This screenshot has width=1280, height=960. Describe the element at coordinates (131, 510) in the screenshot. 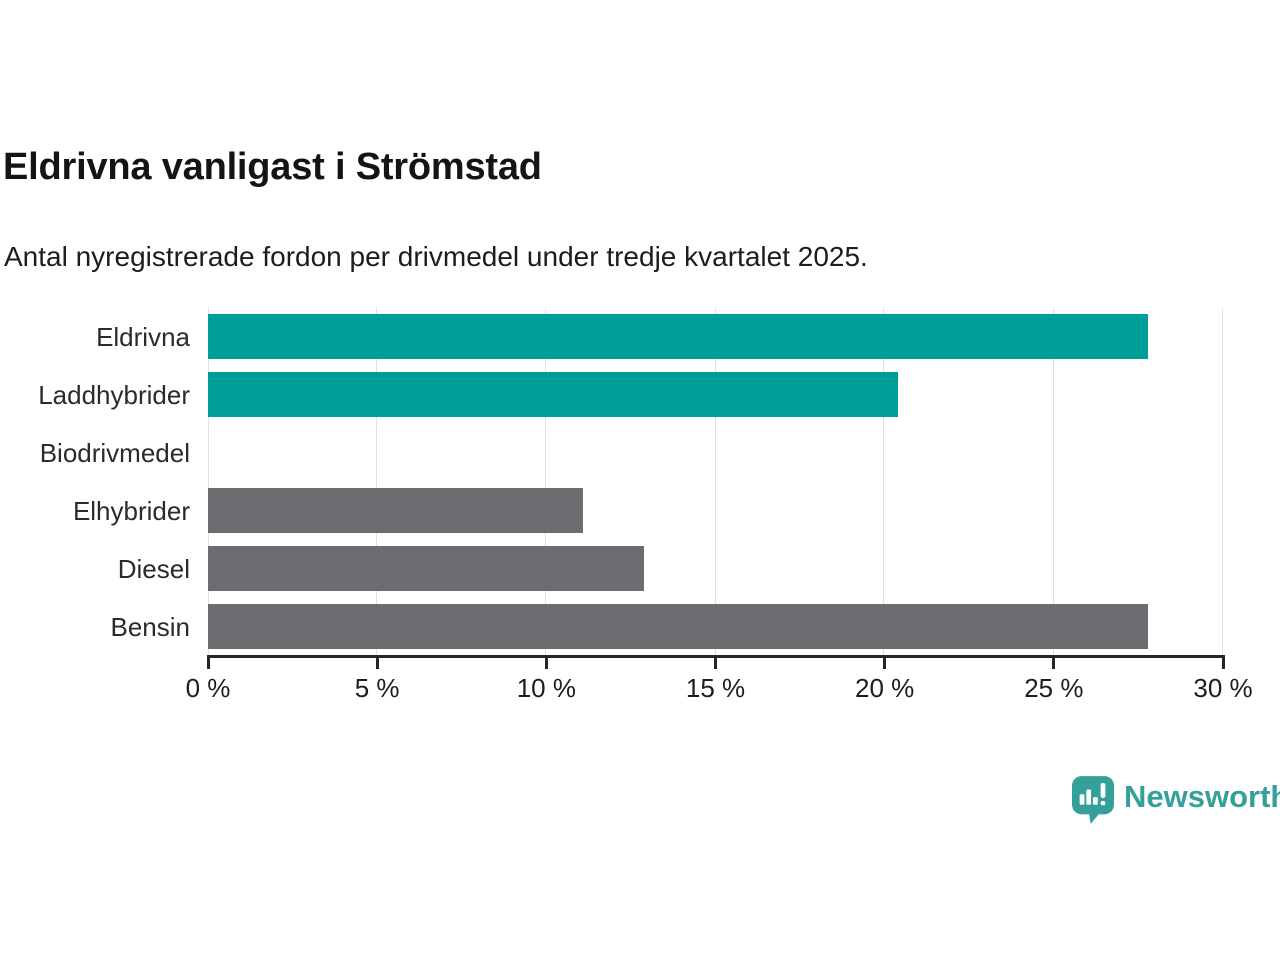

I see `category-label: Elhybrider` at that location.